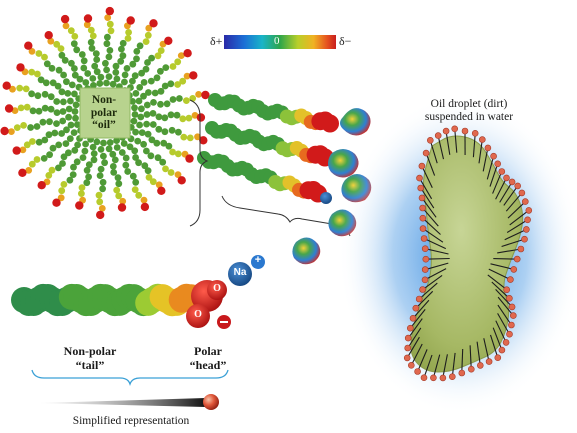  Describe the element at coordinates (130, 377) in the screenshot. I see `molecule-brace` at that location.